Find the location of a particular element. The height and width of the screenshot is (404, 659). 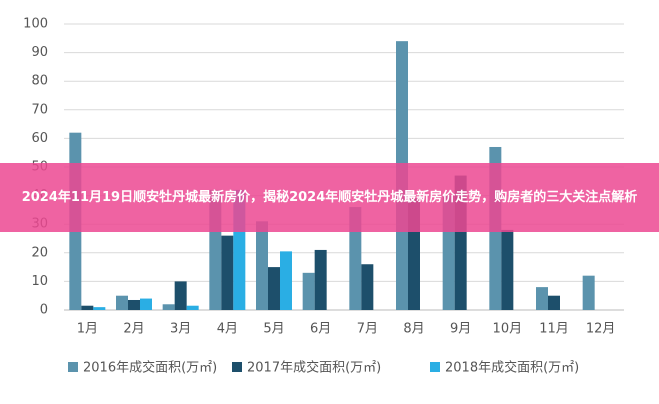

x-tick-label: 4月 is located at coordinates (227, 329).